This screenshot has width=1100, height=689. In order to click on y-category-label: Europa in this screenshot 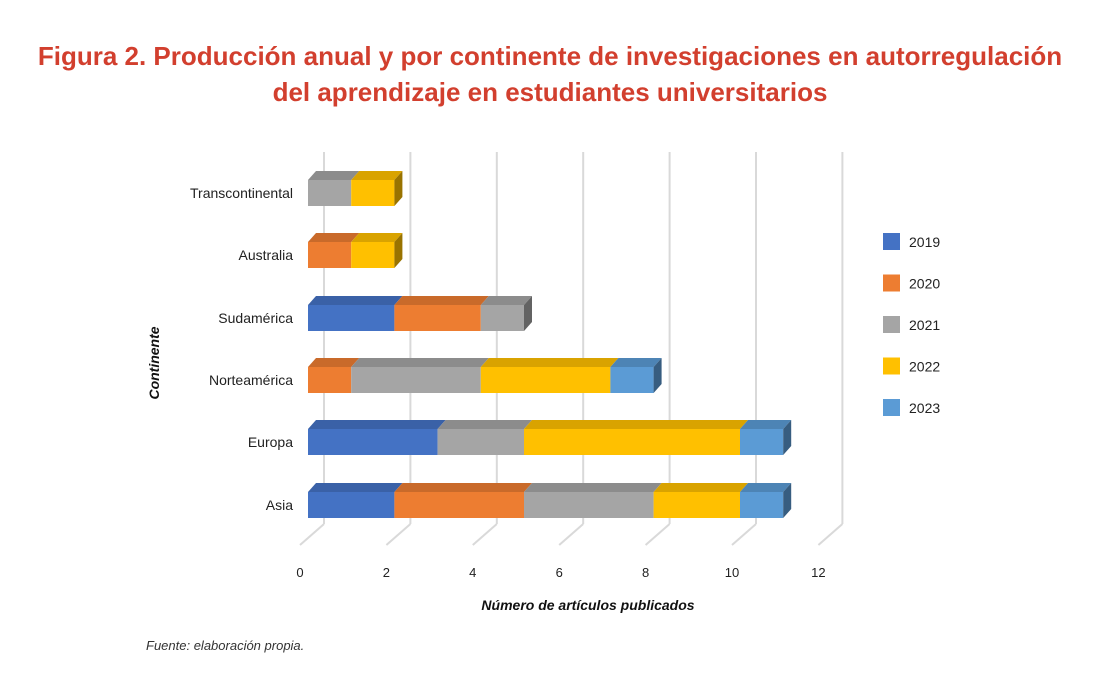, I will do `click(270, 442)`.